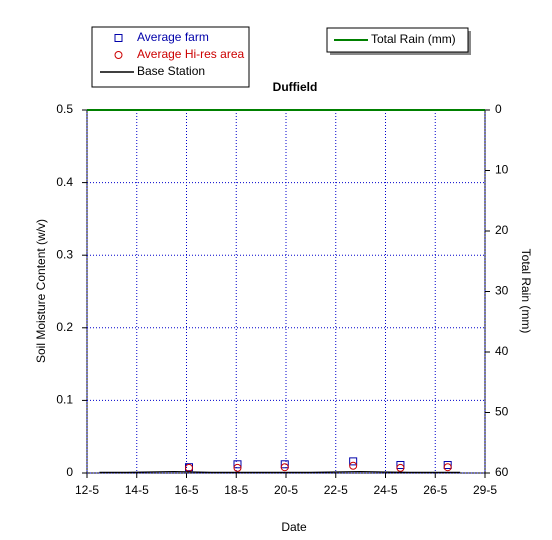  What do you see at coordinates (498, 109) in the screenshot?
I see `y2-tick-label: 0` at bounding box center [498, 109].